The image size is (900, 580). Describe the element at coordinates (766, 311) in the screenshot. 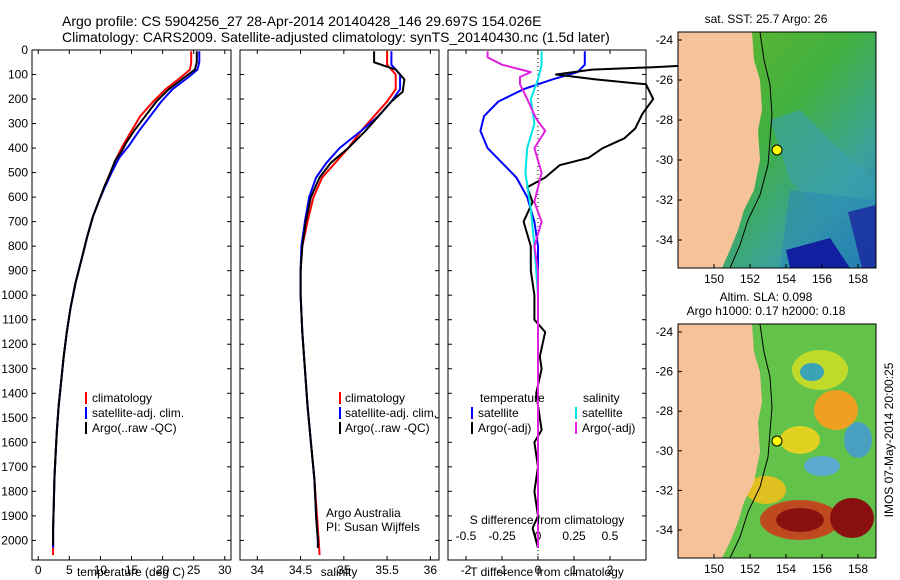

I see `sla-map-title-2: Argo h1000: 0.17 h2000: 0.18` at that location.